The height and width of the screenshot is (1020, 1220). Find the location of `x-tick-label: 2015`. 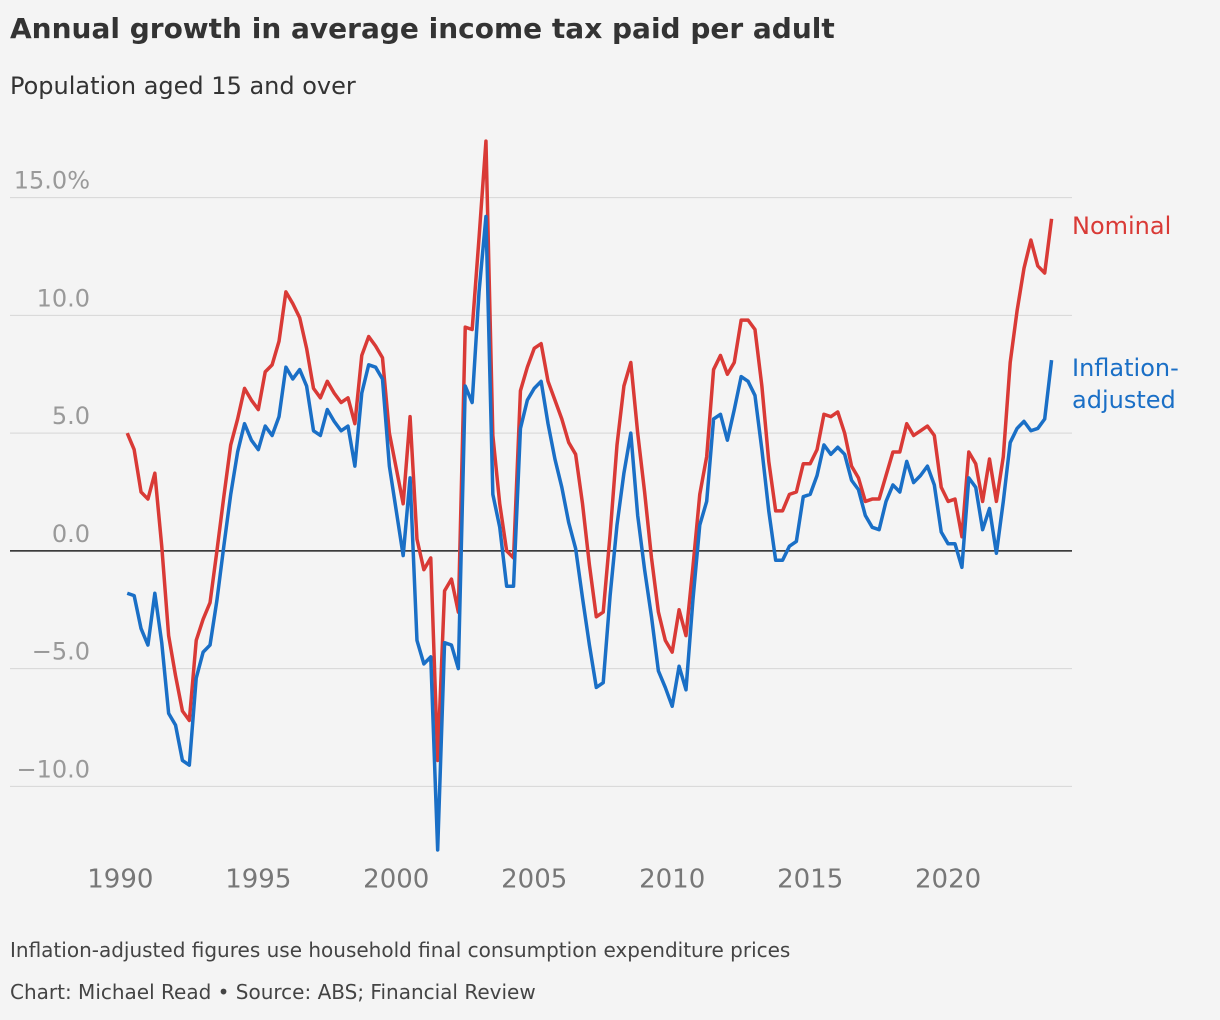

x-tick-label: 2015 is located at coordinates (810, 880).